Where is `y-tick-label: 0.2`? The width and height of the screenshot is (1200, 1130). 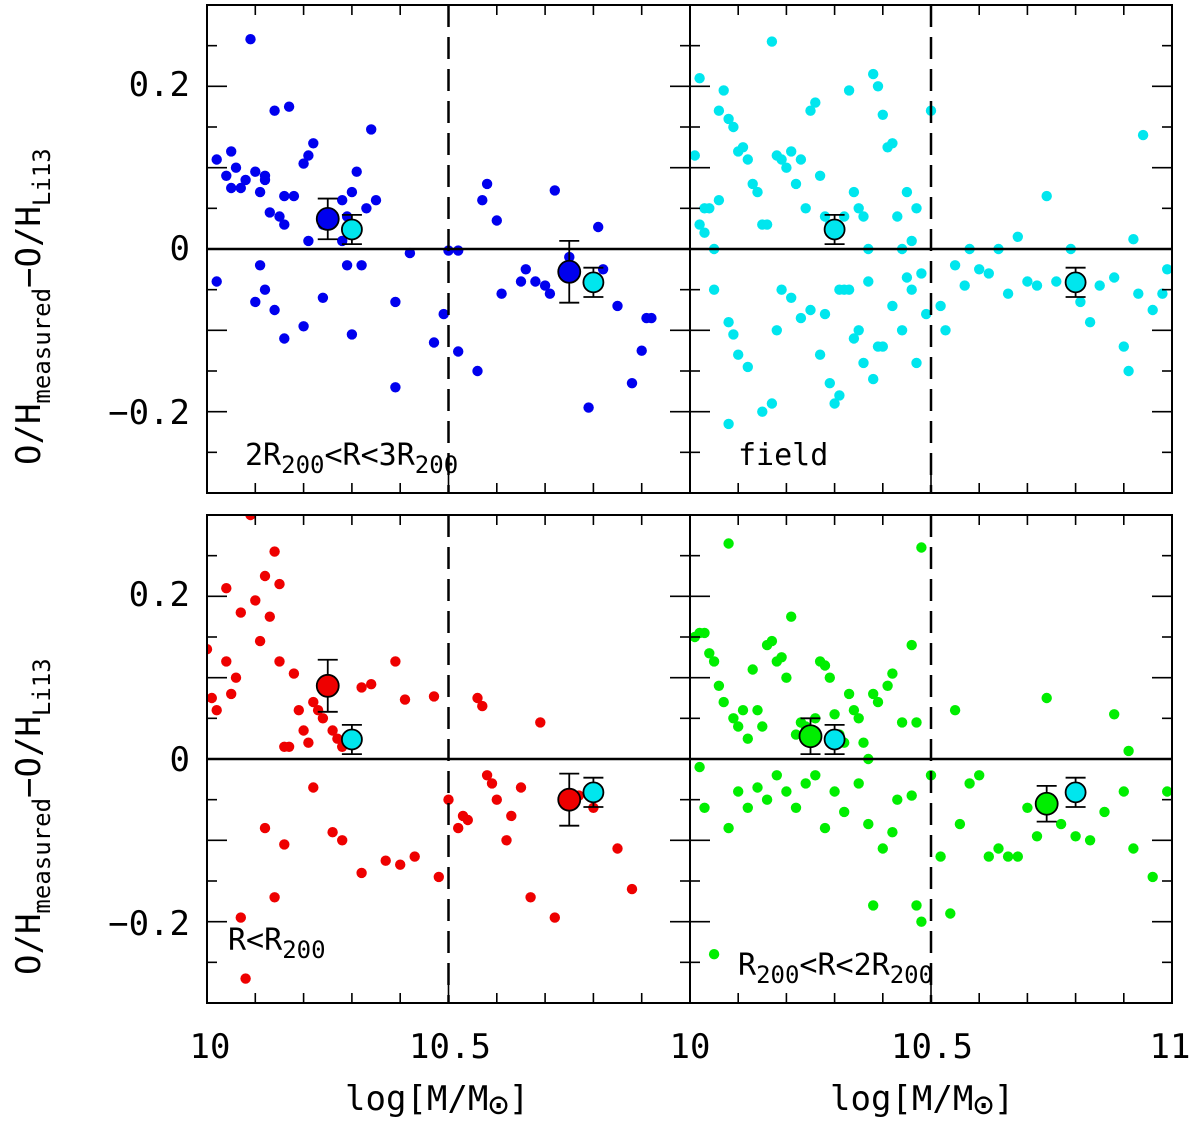
y-tick-label: 0.2 is located at coordinates (159, 85).